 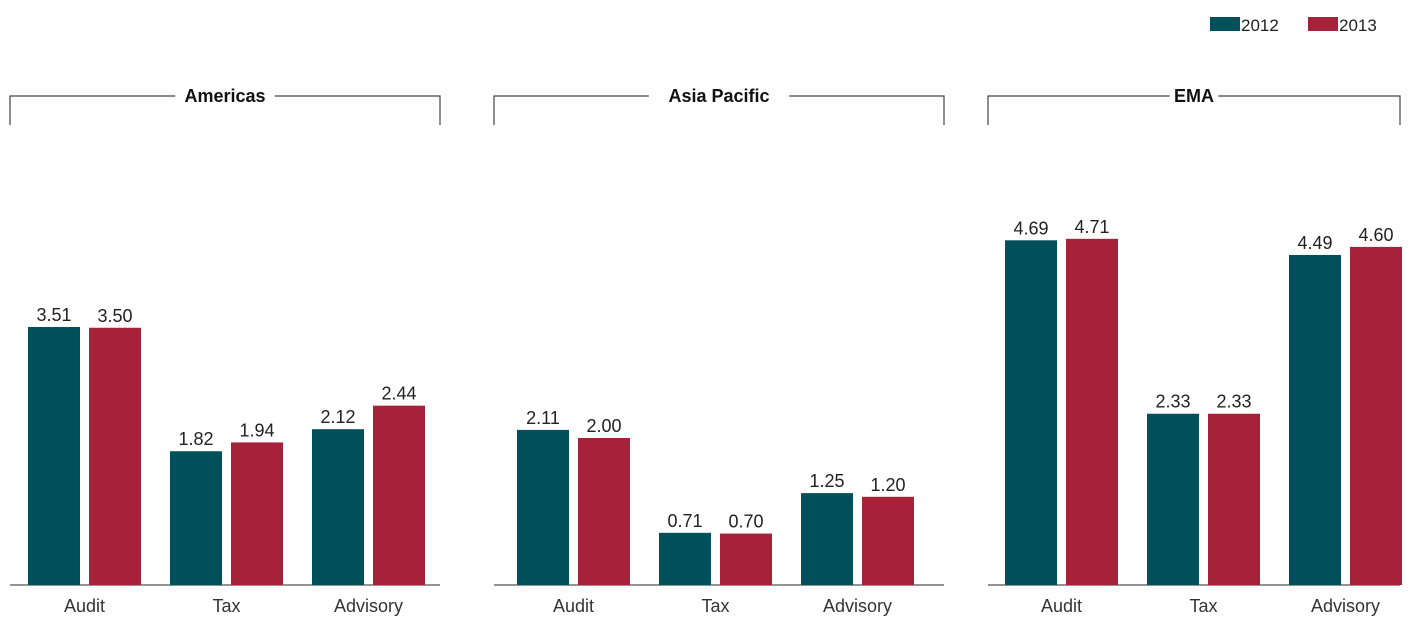 I want to click on value-label-2012-advisory: 4.49, so click(x=1314, y=243).